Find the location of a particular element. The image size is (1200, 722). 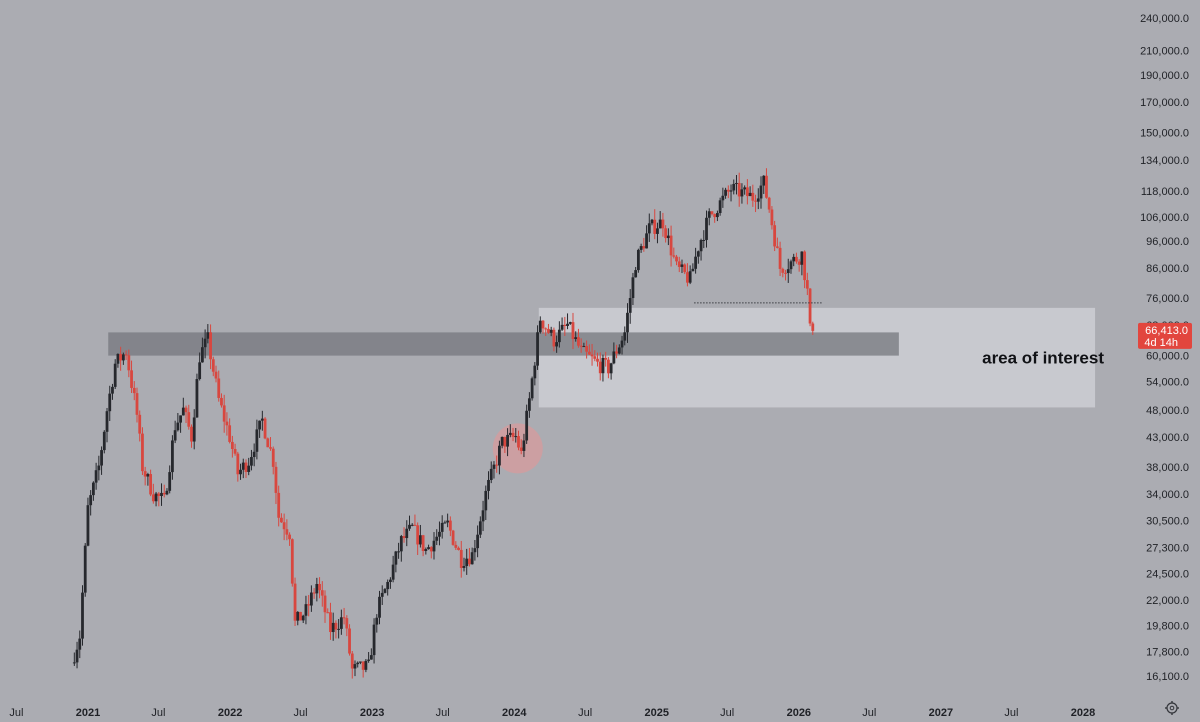

price-tick-label: 48,000.0 is located at coordinates (1167, 411).